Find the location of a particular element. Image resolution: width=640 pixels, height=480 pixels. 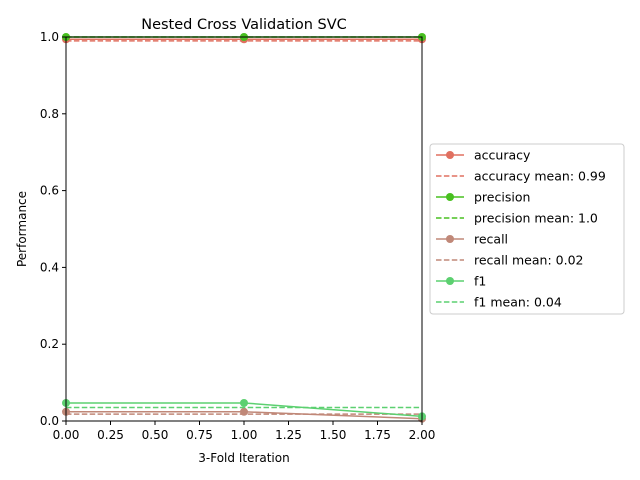

y-axis-label: Performance is located at coordinates (22, 229).